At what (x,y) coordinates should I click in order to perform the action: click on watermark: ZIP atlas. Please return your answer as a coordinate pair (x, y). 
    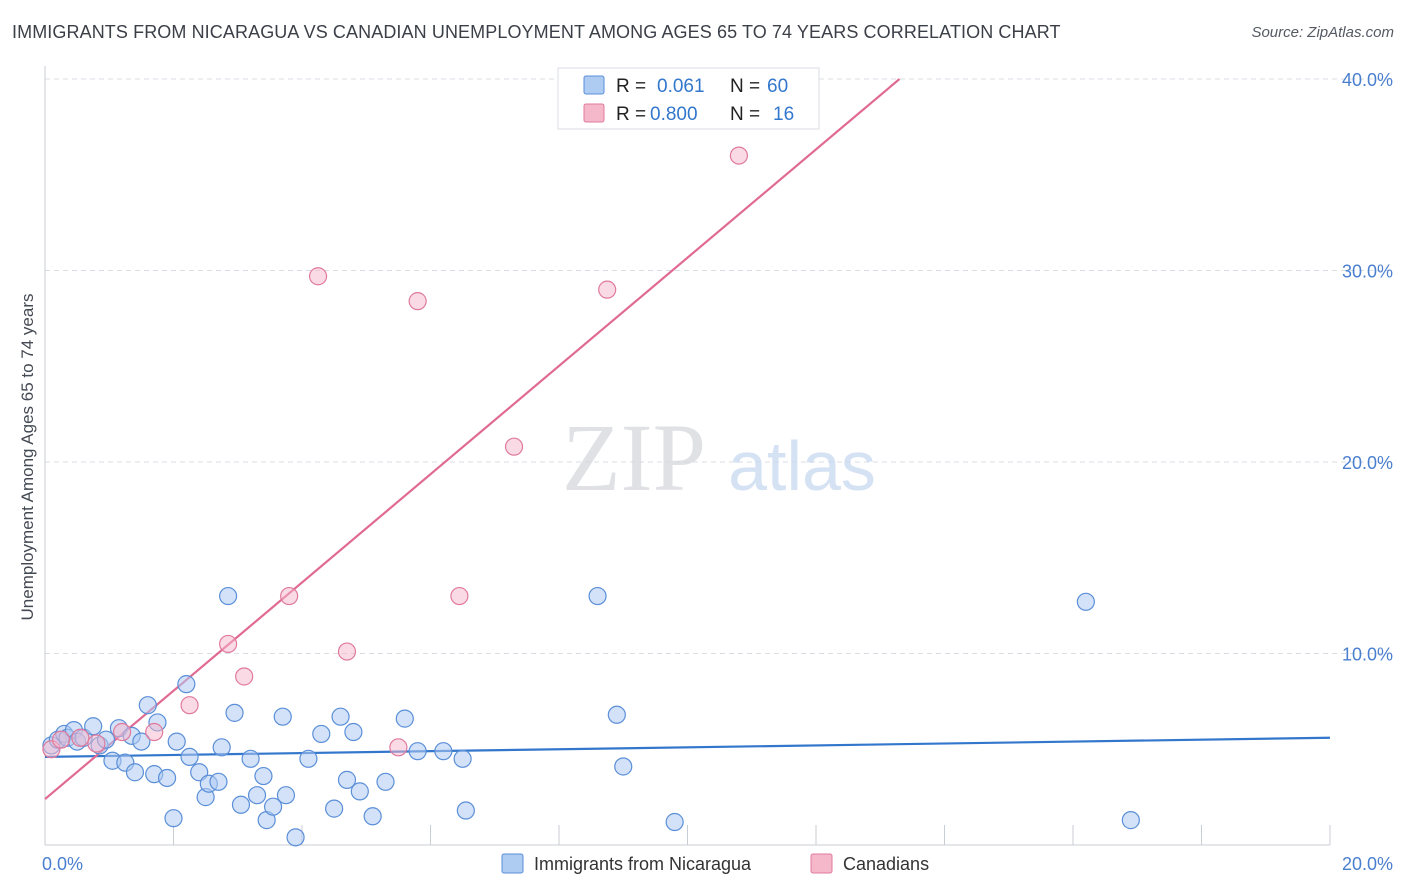
    Looking at the image, I should click on (719, 457).